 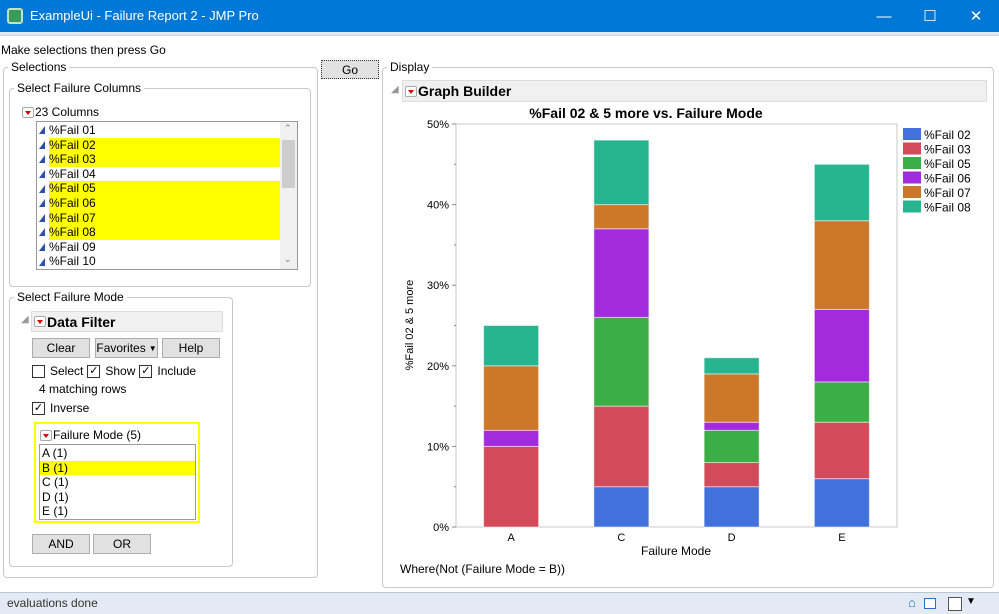 What do you see at coordinates (39, 67) in the screenshot?
I see `selections-title: Selections` at bounding box center [39, 67].